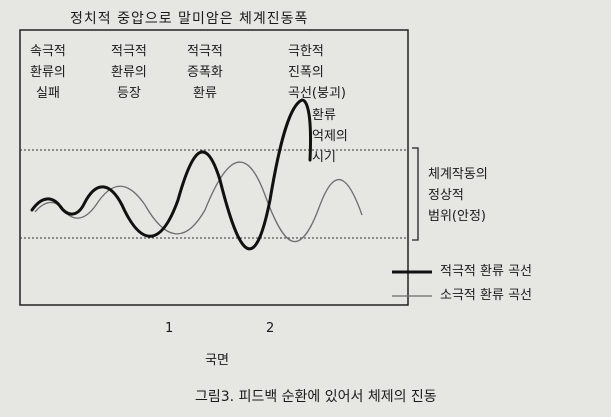 Image resolution: width=611 pixels, height=417 pixels. I want to click on x-axis-label: 국면, so click(217, 360).